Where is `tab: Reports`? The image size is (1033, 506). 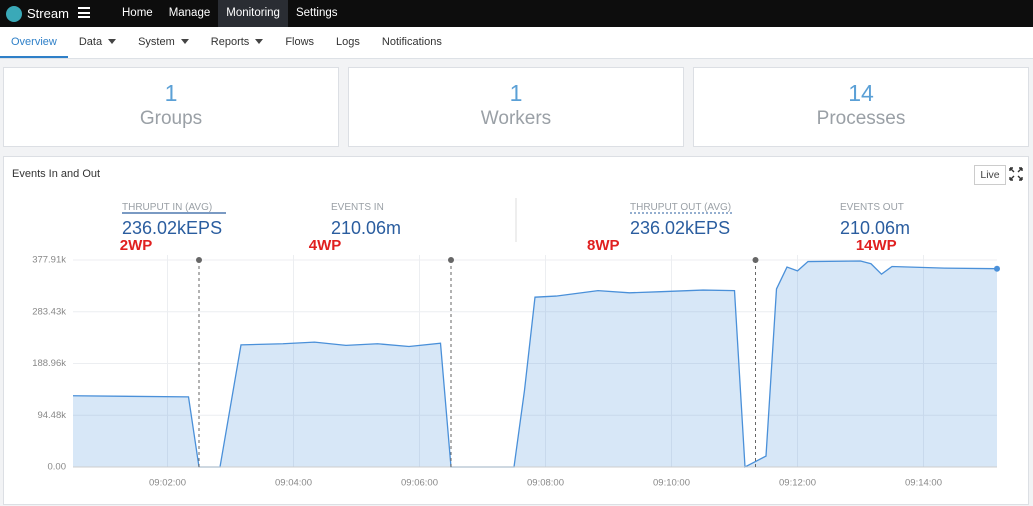 tab: Reports is located at coordinates (237, 42).